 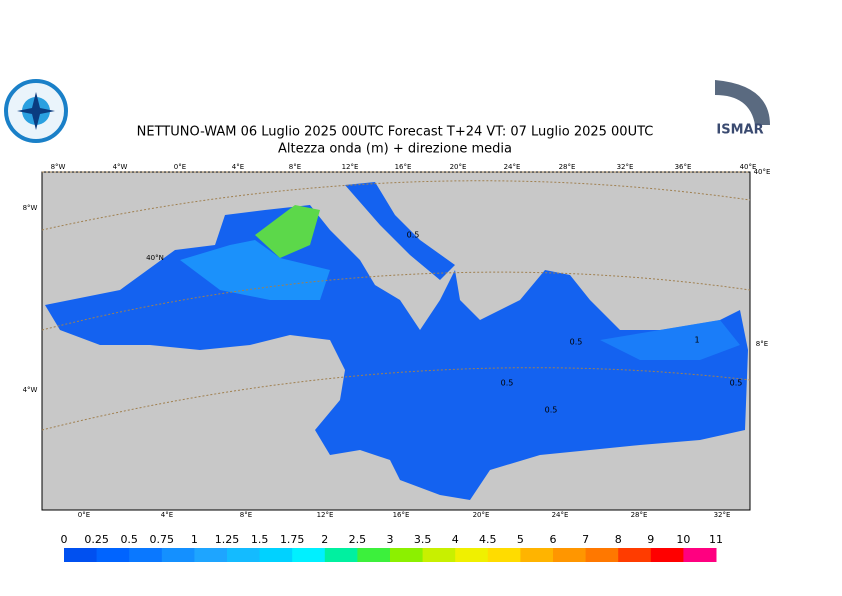 What do you see at coordinates (455, 539) in the screenshot?
I see `colorbar-label: 4` at bounding box center [455, 539].